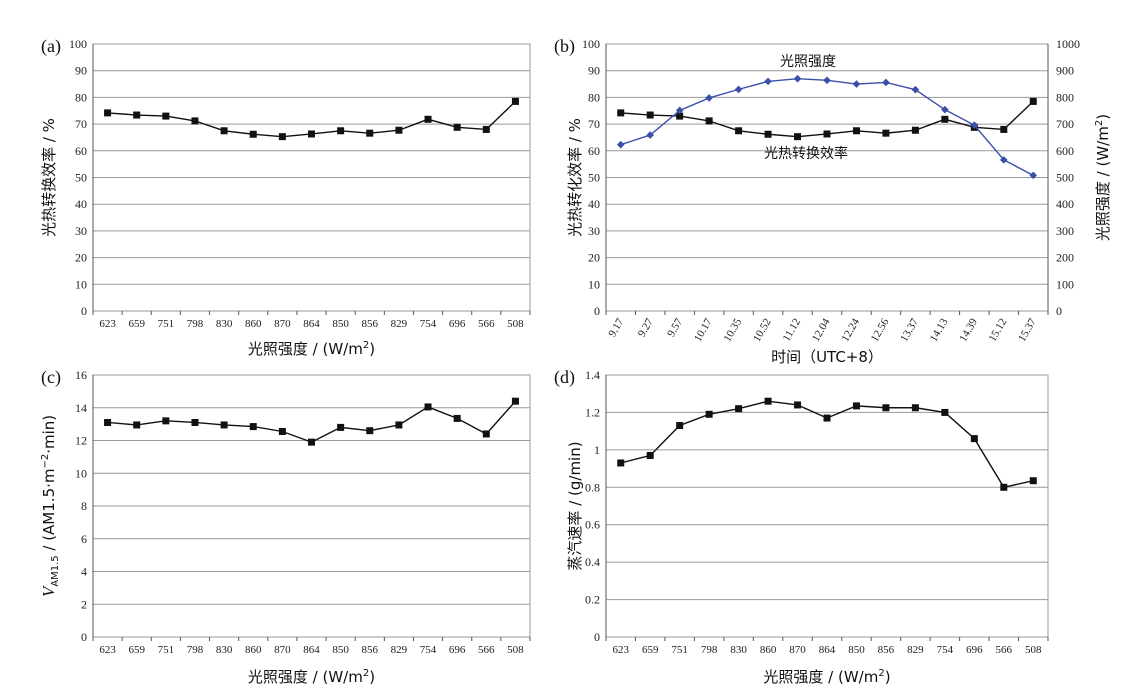  What do you see at coordinates (81, 375) in the screenshot?
I see `y-tick-label: 16` at bounding box center [81, 375].